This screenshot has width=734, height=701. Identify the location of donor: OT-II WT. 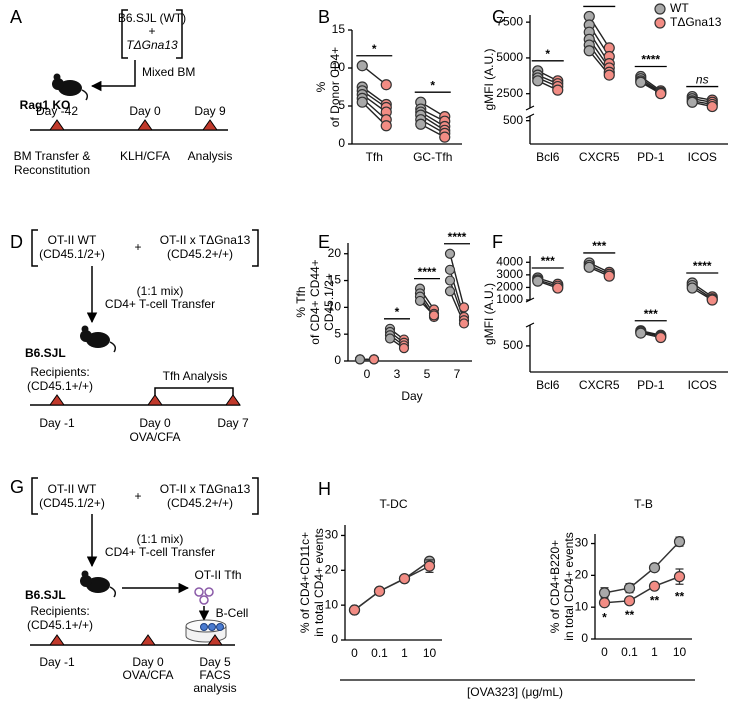
(72, 240).